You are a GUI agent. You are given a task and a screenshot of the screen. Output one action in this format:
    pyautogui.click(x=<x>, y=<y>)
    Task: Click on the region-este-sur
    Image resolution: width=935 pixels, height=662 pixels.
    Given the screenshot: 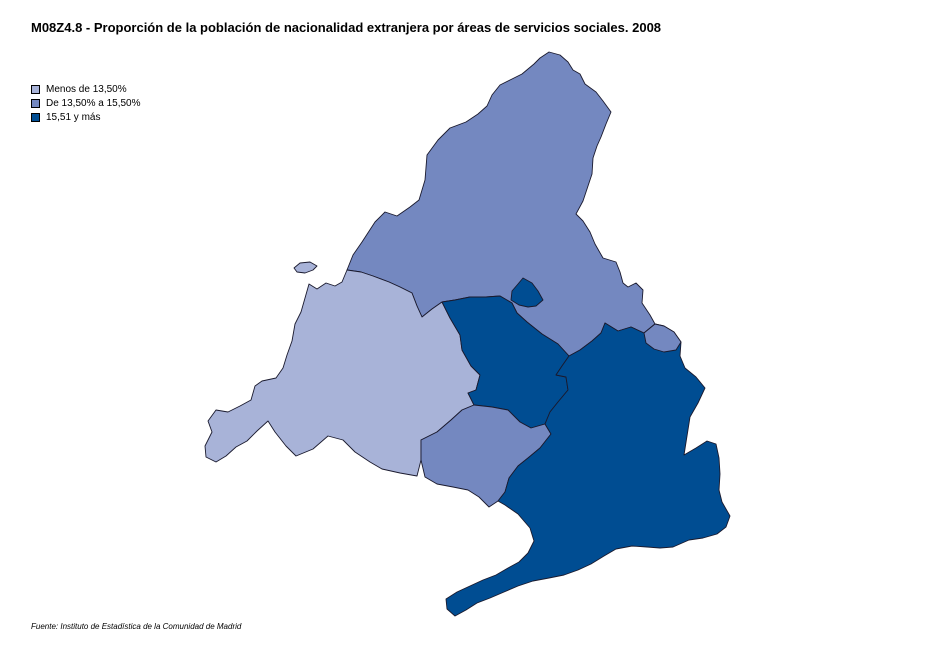 What is the action you would take?
    pyautogui.click(x=588, y=469)
    